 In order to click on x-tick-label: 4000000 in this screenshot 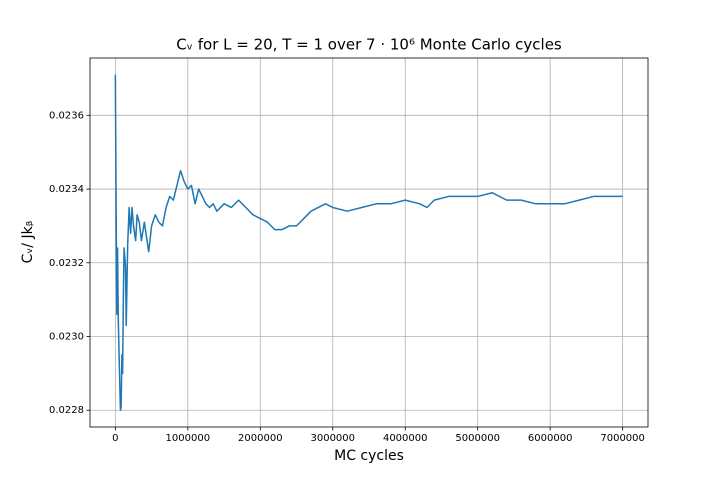, I will do `click(405, 438)`.